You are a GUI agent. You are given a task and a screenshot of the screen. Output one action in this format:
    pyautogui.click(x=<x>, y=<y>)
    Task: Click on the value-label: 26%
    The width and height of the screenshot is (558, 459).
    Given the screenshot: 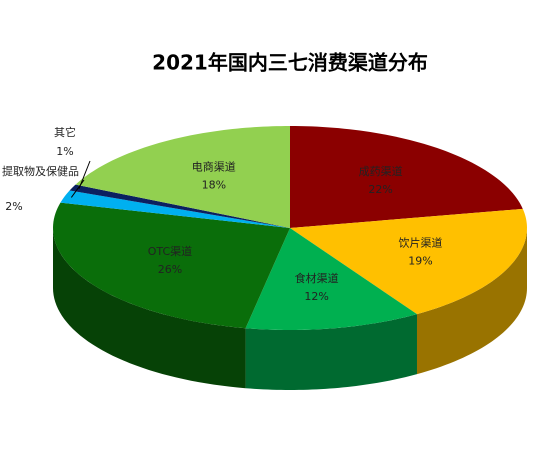 What is the action you would take?
    pyautogui.click(x=170, y=269)
    